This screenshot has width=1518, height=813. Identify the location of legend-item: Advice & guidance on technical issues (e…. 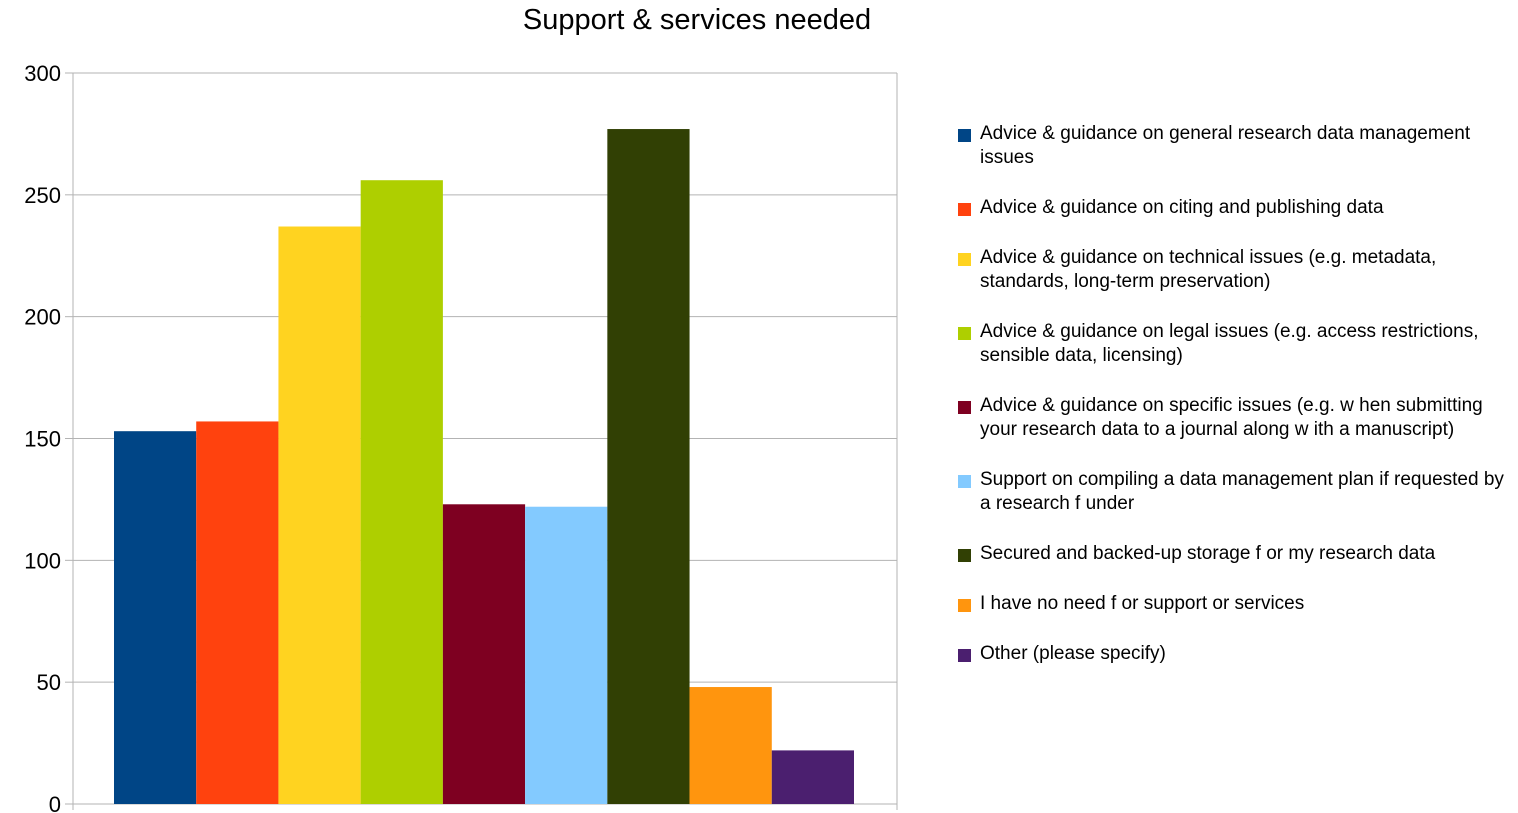
(1235, 270).